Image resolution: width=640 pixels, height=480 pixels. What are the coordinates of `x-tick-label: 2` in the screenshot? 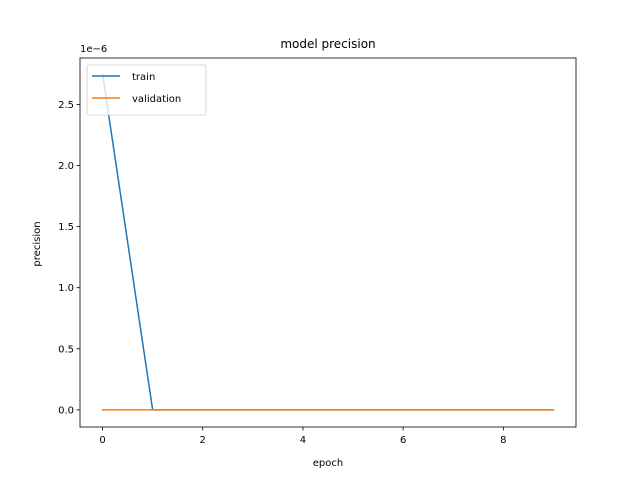 It's located at (203, 440).